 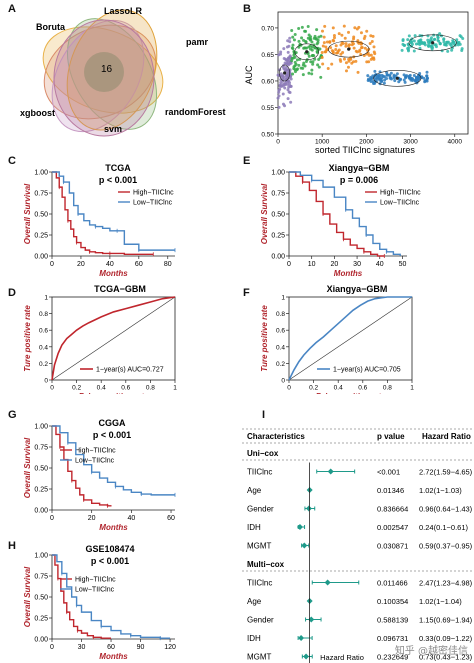 What do you see at coordinates (446, 657) in the screenshot?
I see `row-hazard-ratio: 0.73(0.43−1.23)` at bounding box center [446, 657].